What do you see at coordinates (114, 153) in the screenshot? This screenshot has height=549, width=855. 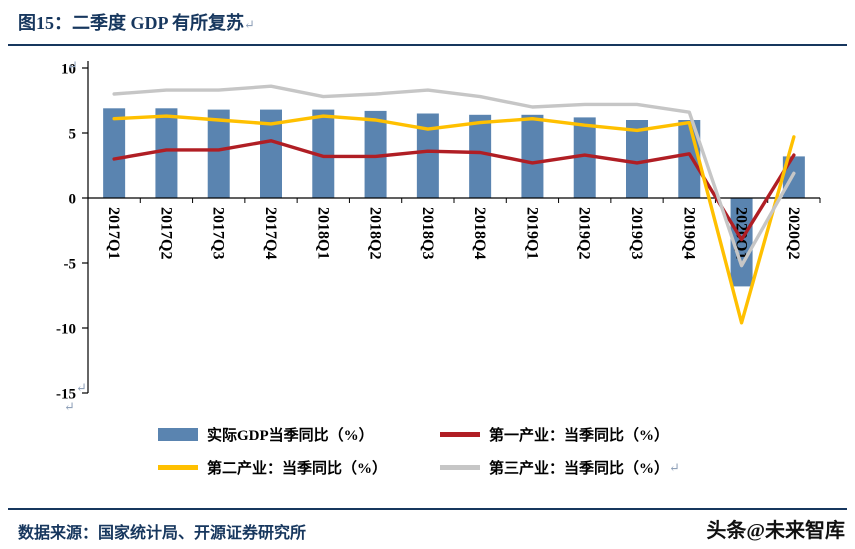 I see `bar-2017Q1` at bounding box center [114, 153].